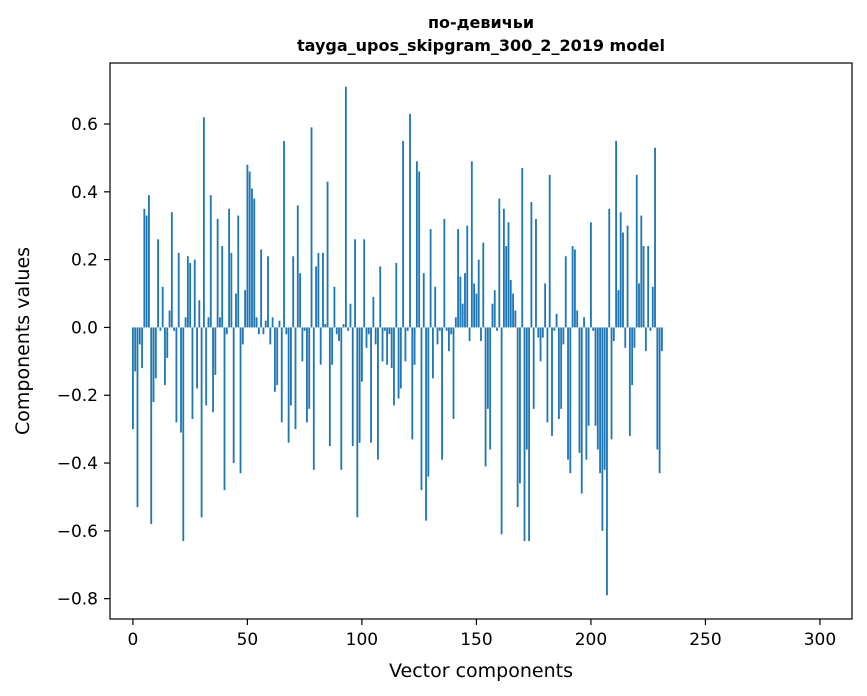  Describe the element at coordinates (476, 640) in the screenshot. I see `x-tick-label: 150` at that location.